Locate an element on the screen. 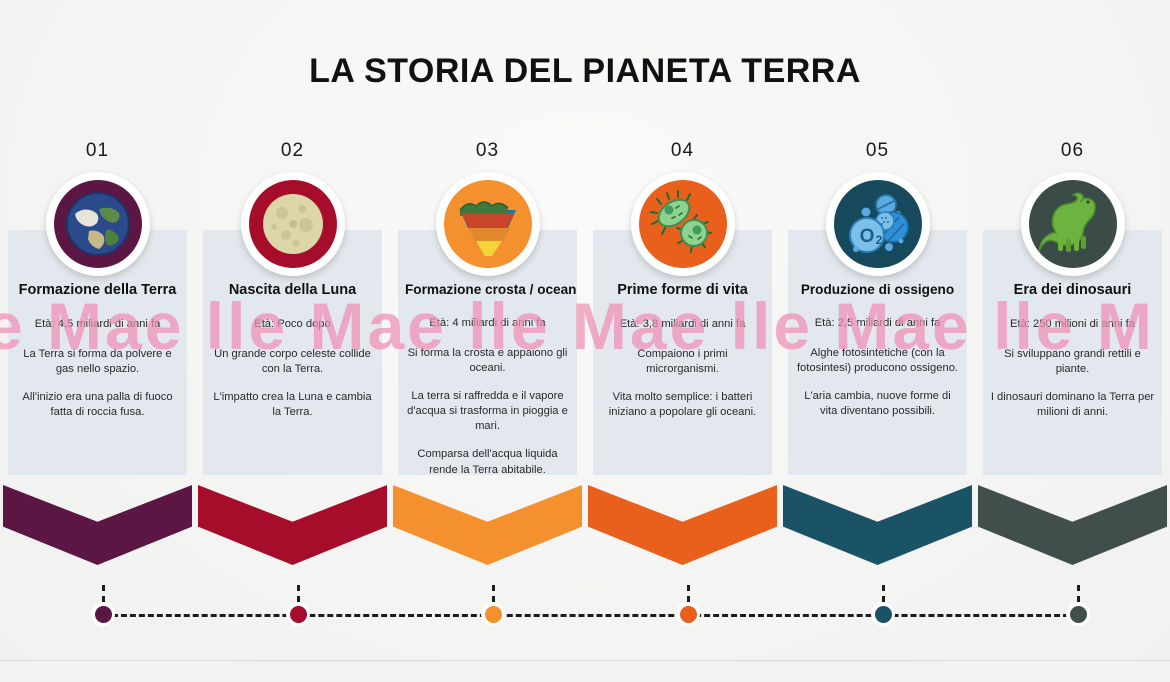 This screenshot has height=682, width=1170. moon-icon is located at coordinates (292, 224).